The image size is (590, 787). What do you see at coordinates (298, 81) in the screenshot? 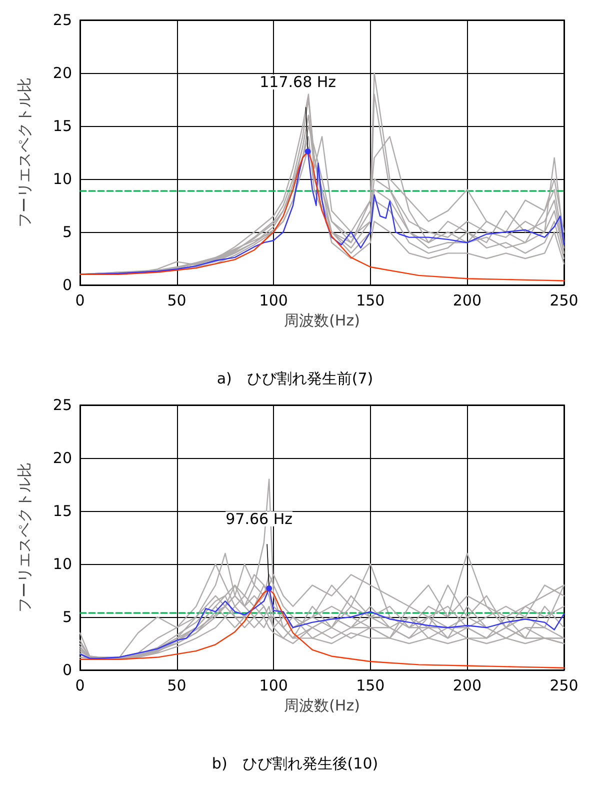
I see `annotation: 117.68 Hz` at bounding box center [298, 81].